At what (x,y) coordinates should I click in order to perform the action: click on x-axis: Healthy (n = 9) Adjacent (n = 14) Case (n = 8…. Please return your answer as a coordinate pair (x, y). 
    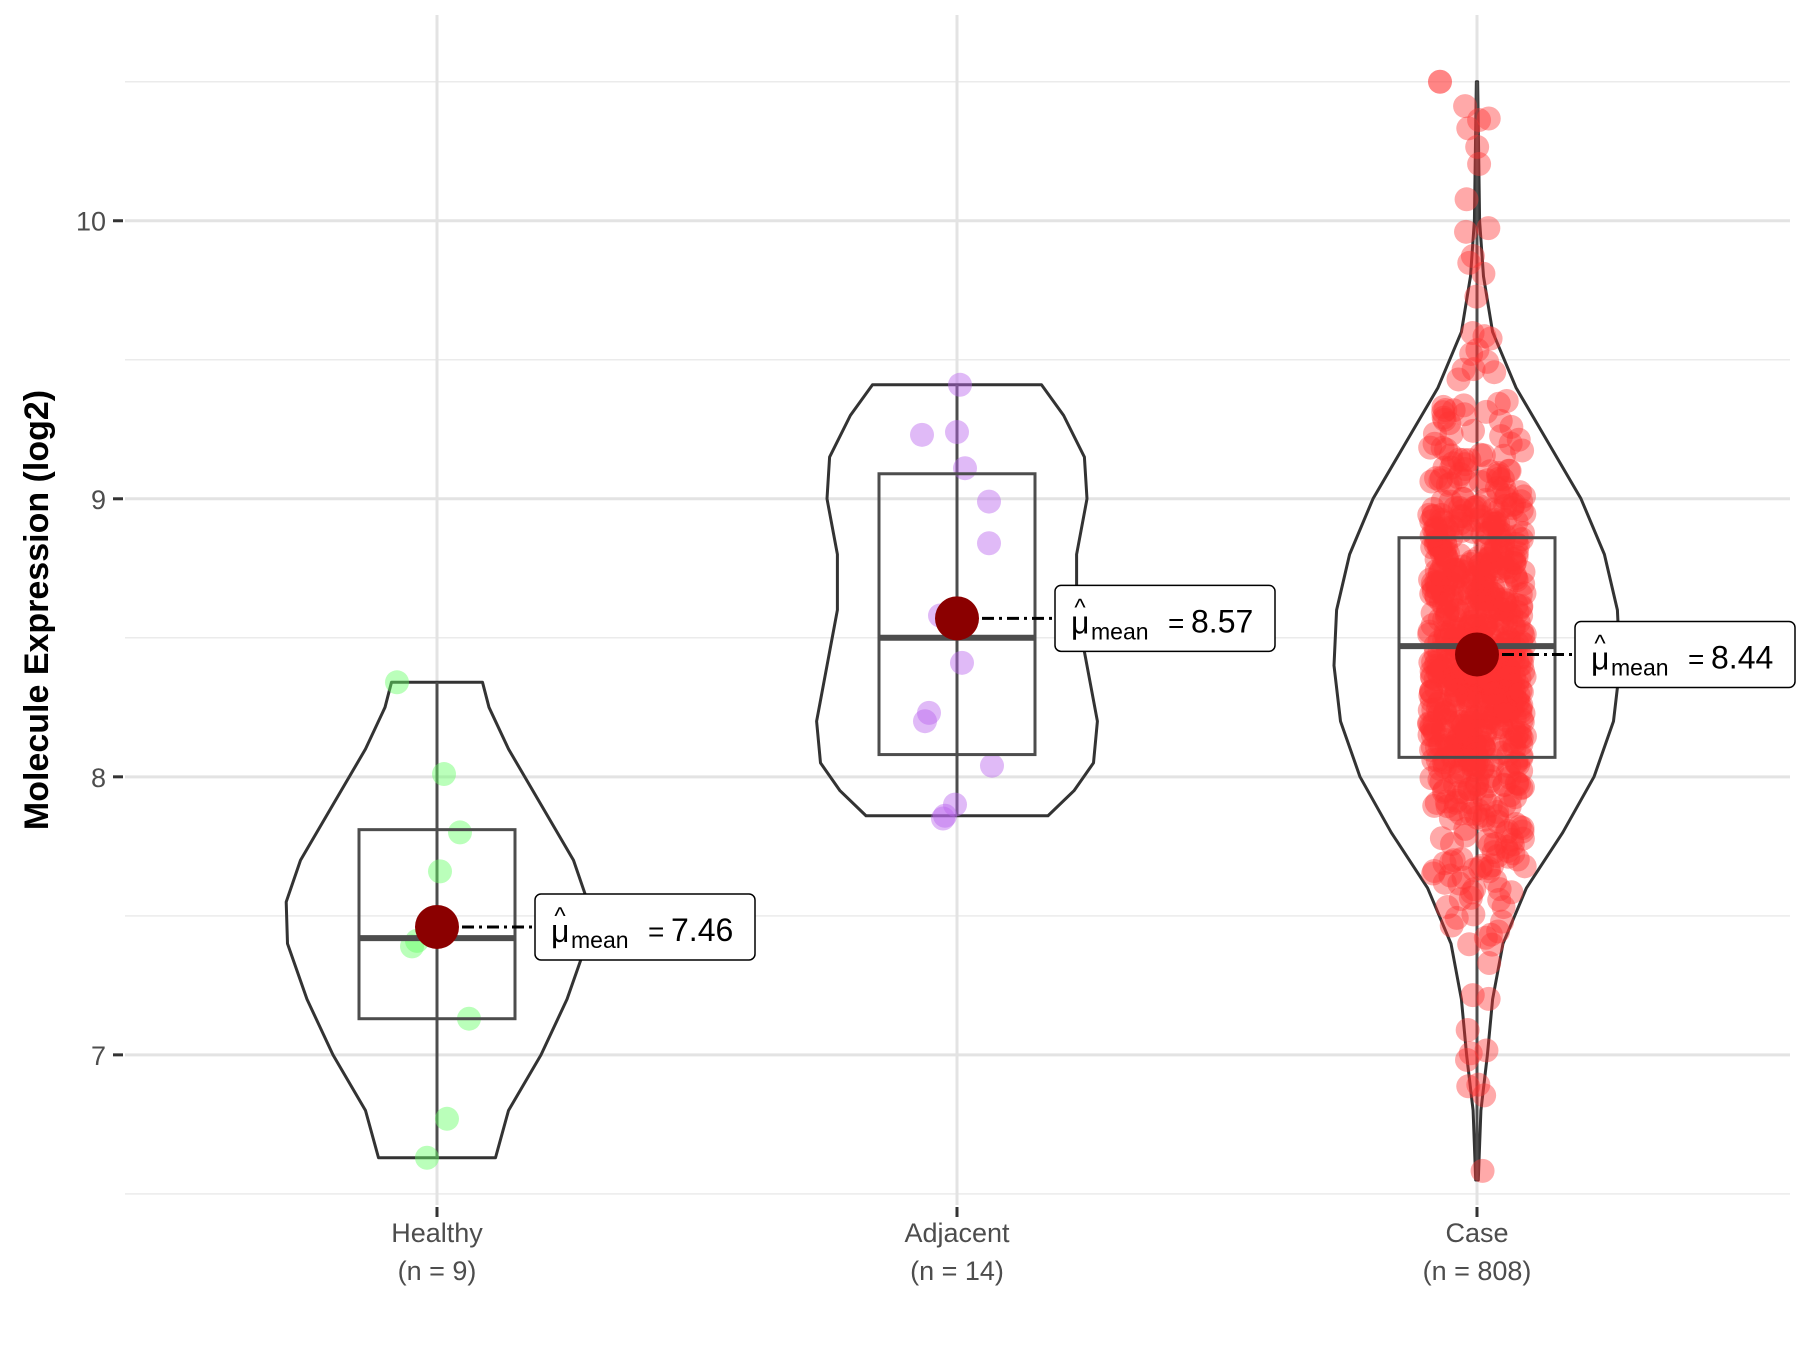
    Looking at the image, I should click on (961, 1246).